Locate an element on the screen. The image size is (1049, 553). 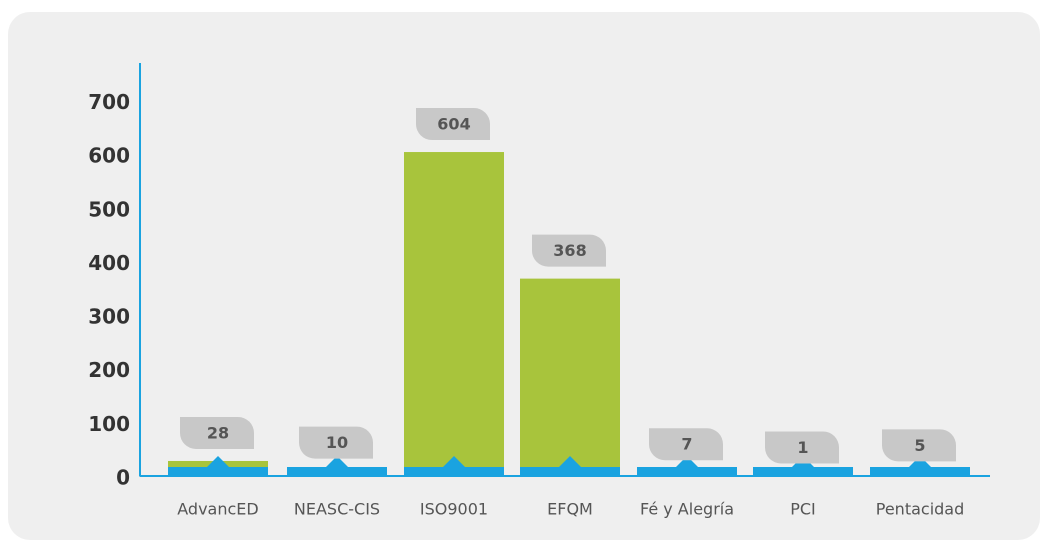
x-tick-label: AdvancED is located at coordinates (217, 509).